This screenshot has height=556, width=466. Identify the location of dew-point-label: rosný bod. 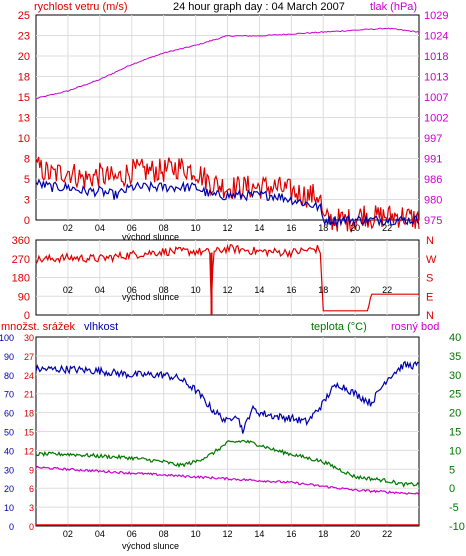
(415, 327).